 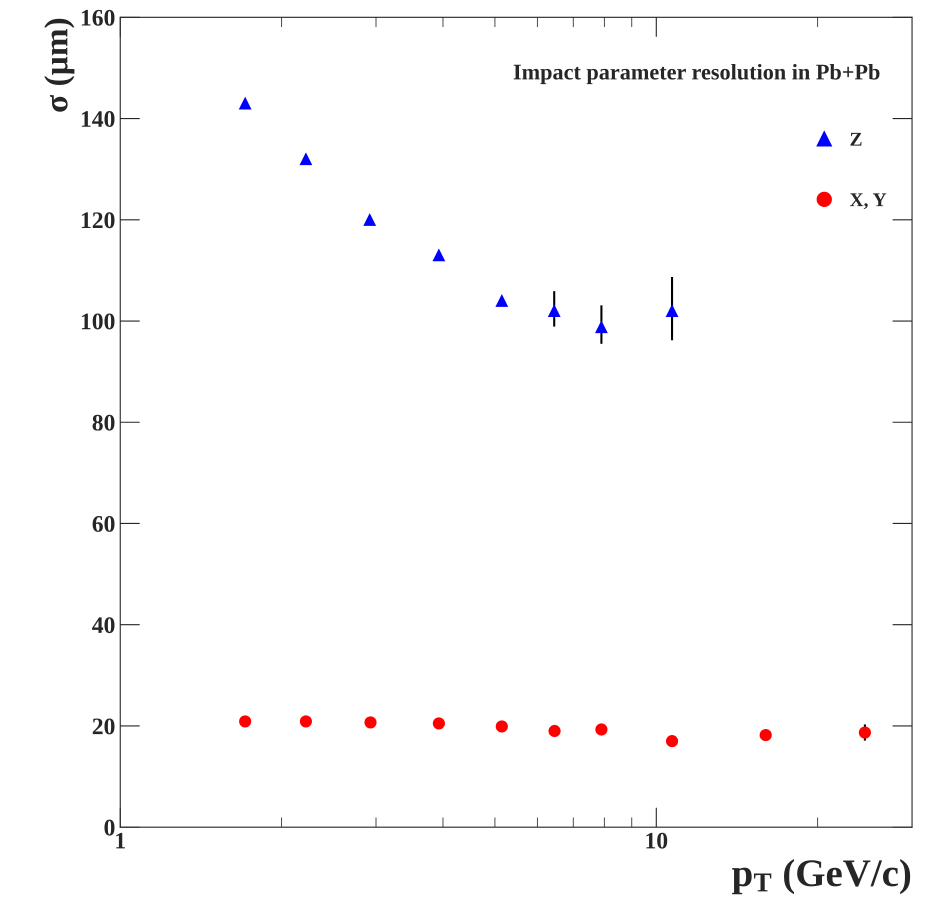 I want to click on y-tick-label: 160, so click(x=98, y=18).